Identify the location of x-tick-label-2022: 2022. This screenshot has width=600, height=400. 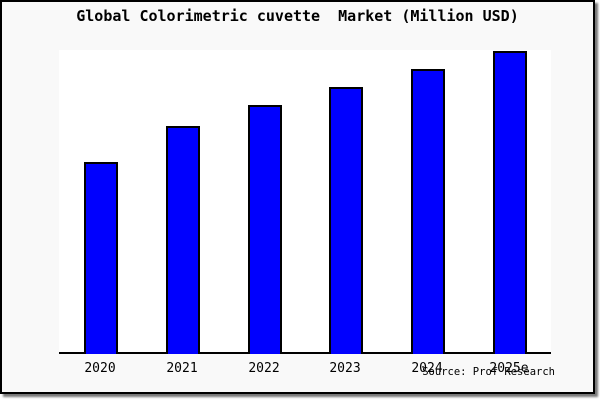
(264, 368).